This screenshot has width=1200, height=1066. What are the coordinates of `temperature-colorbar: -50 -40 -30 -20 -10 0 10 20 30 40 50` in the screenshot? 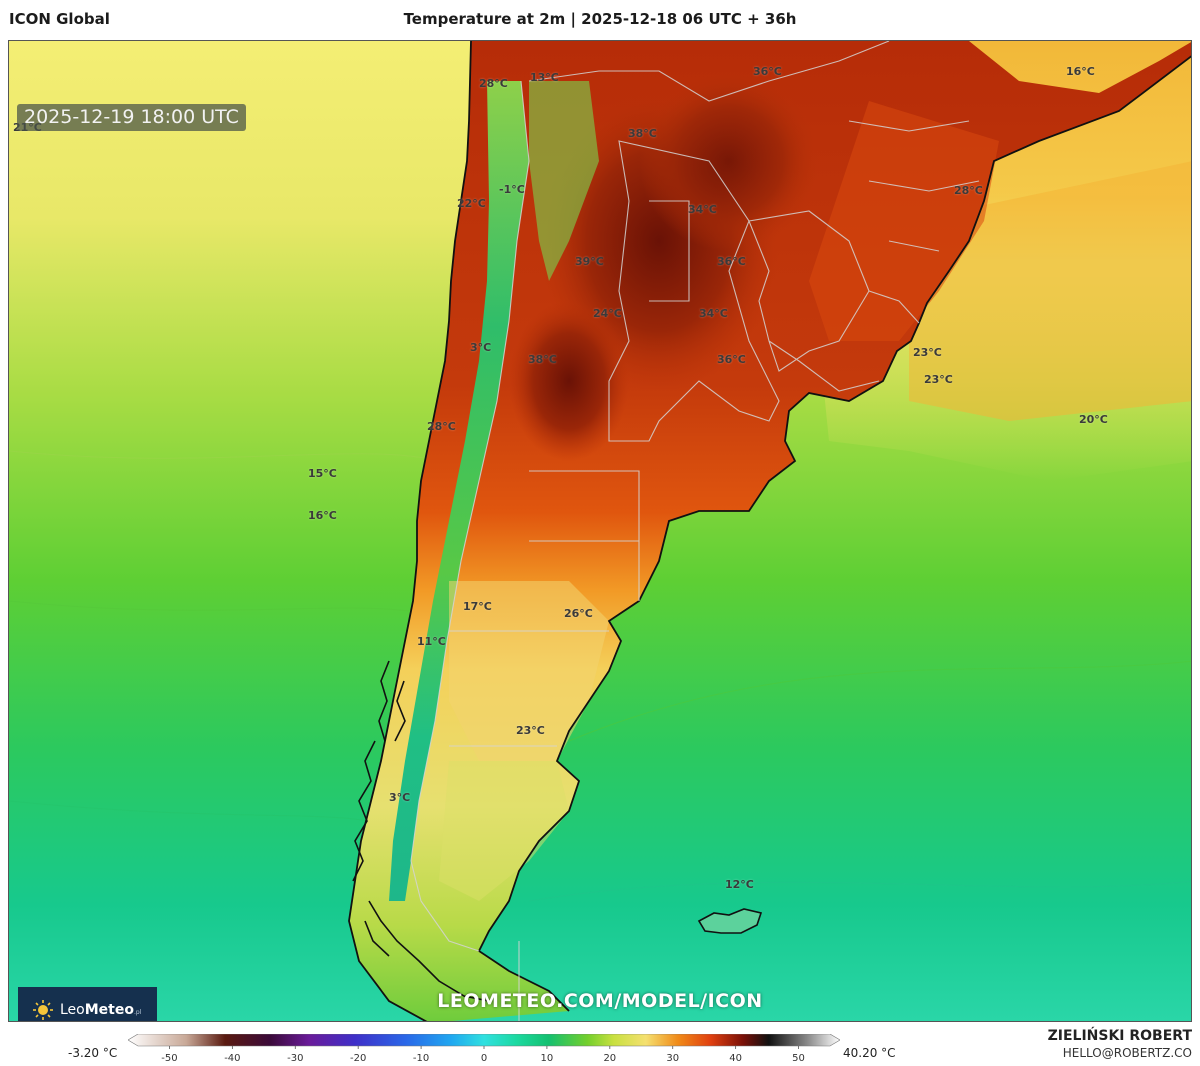 It's located at (484, 1049).